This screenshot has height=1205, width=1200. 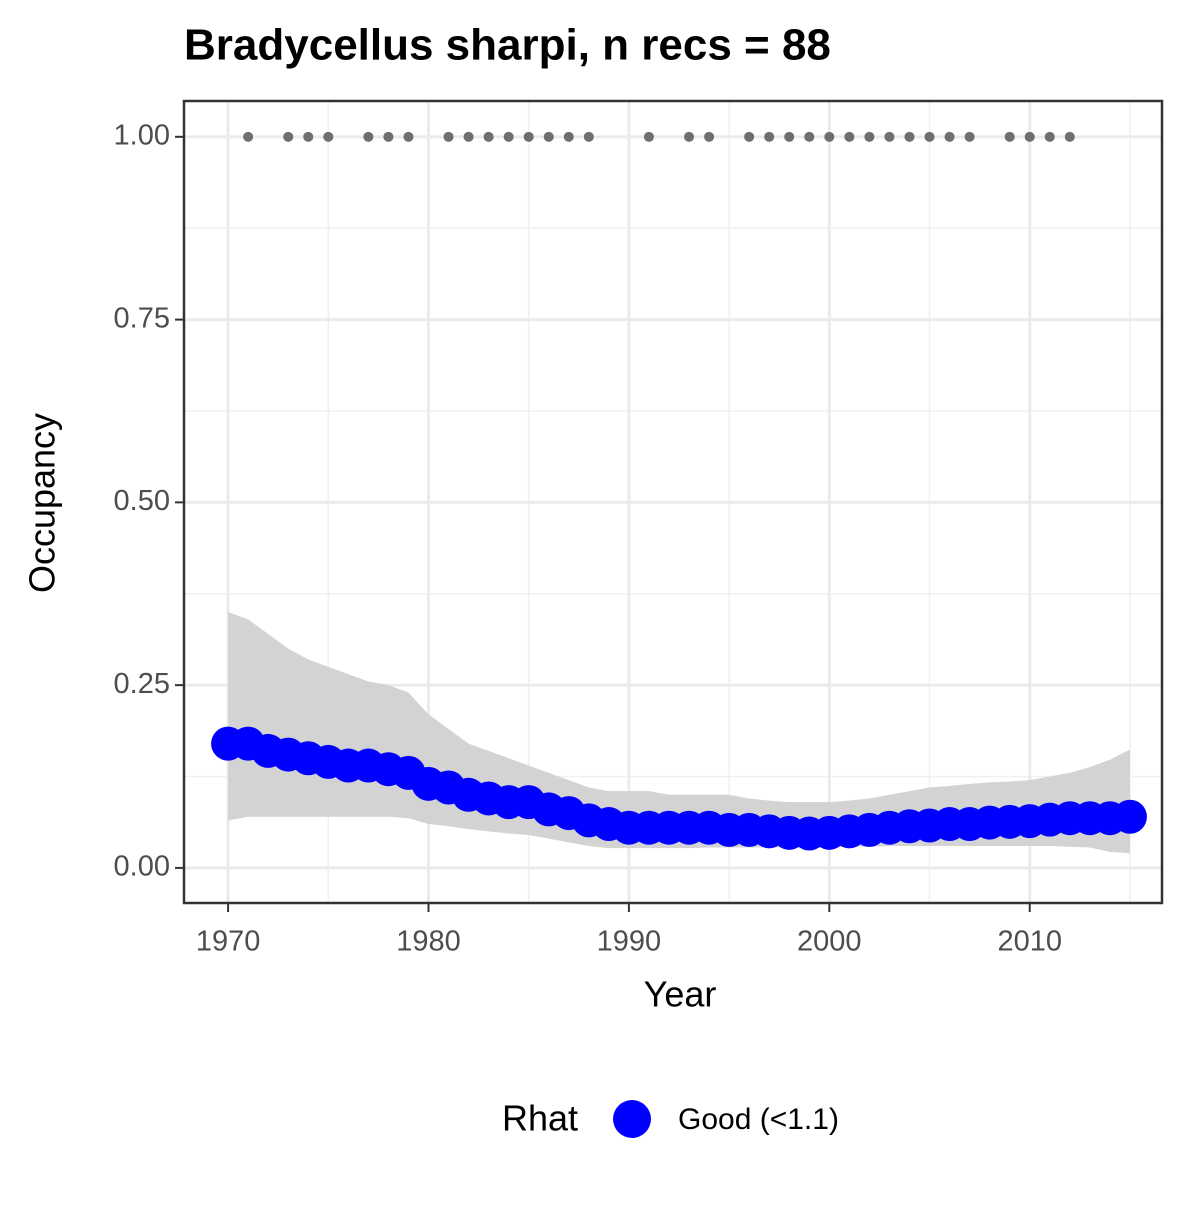 I want to click on legend-label: Good (<1.1), so click(x=758, y=1119).